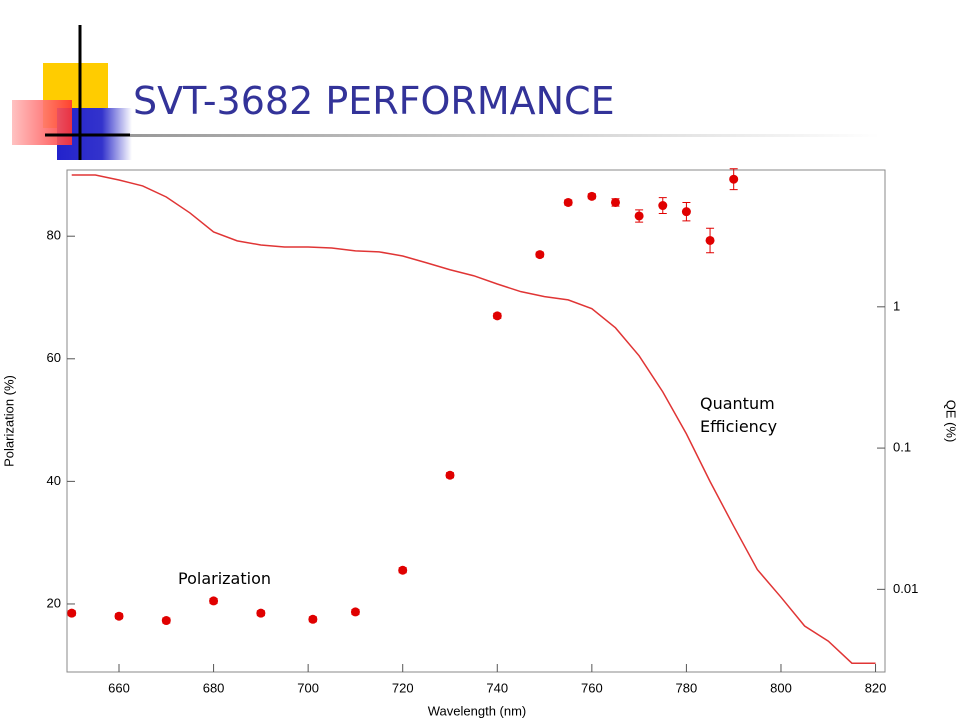 This screenshot has height=720, width=960. I want to click on x-tick-label: 700, so click(308, 687).